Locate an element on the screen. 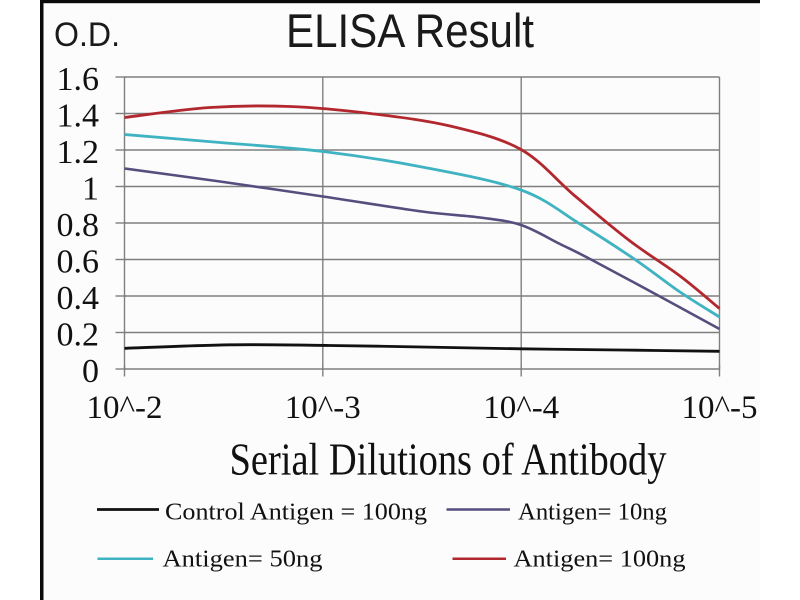  svg-text: Antigen= 100ng is located at coordinates (600, 559).